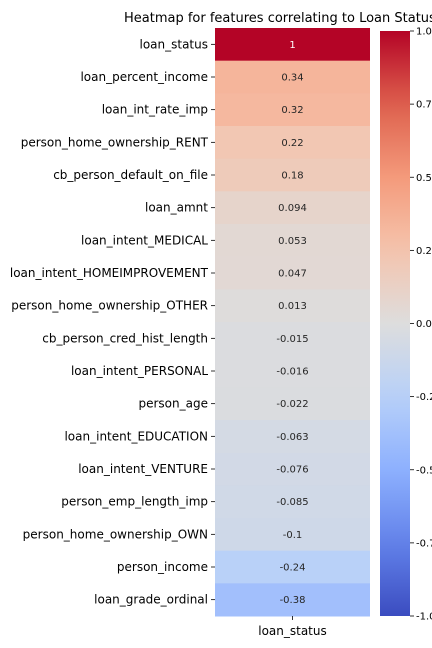 This screenshot has width=432, height=648. I want to click on colorbar, so click(395, 323).